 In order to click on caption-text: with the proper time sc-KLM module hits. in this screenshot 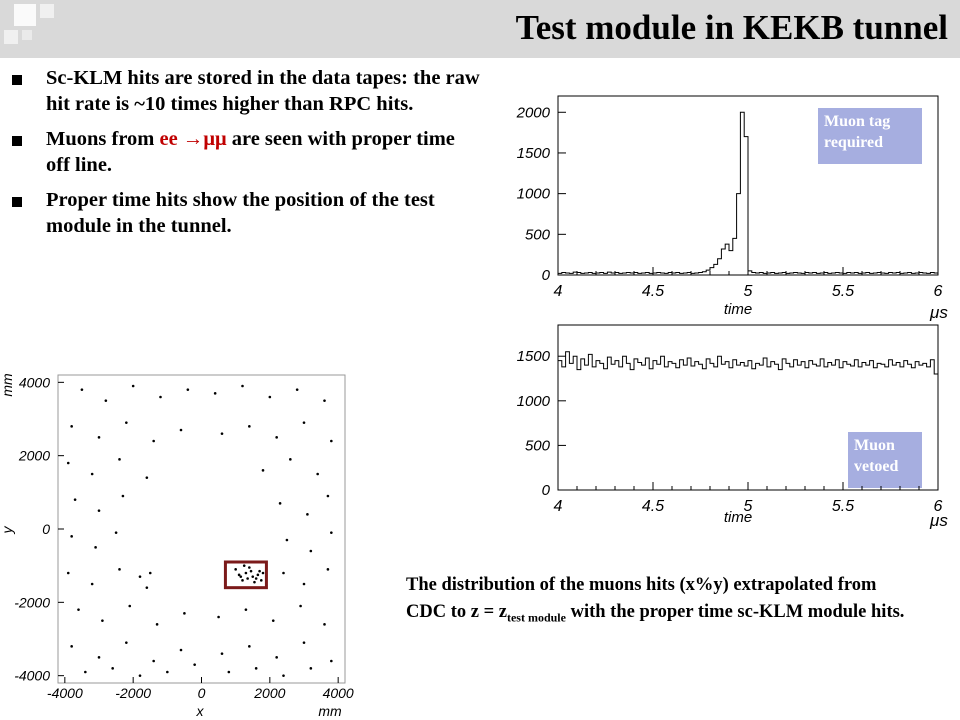, I will do `click(735, 612)`.